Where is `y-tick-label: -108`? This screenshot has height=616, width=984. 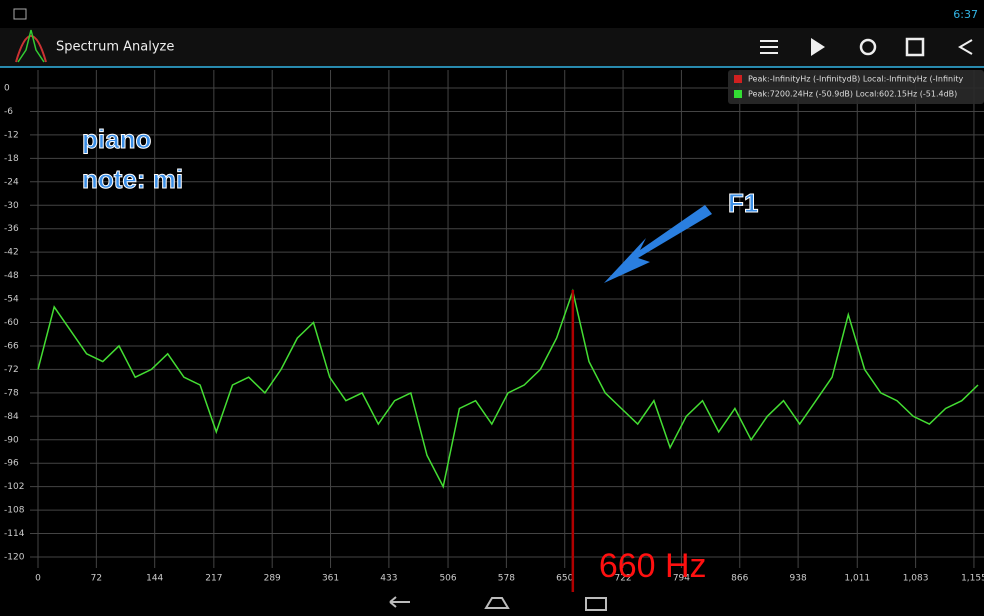 y-tick-label: -108 is located at coordinates (14, 511).